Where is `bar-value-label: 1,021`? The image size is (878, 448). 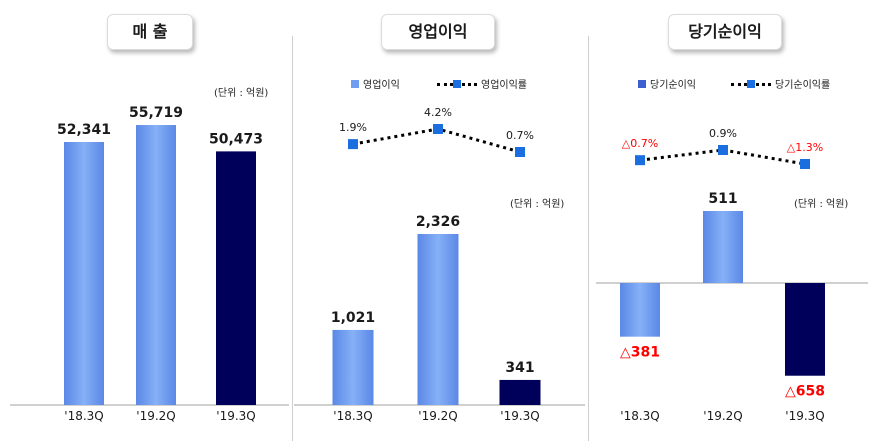
bar-value-label: 1,021 is located at coordinates (353, 318).